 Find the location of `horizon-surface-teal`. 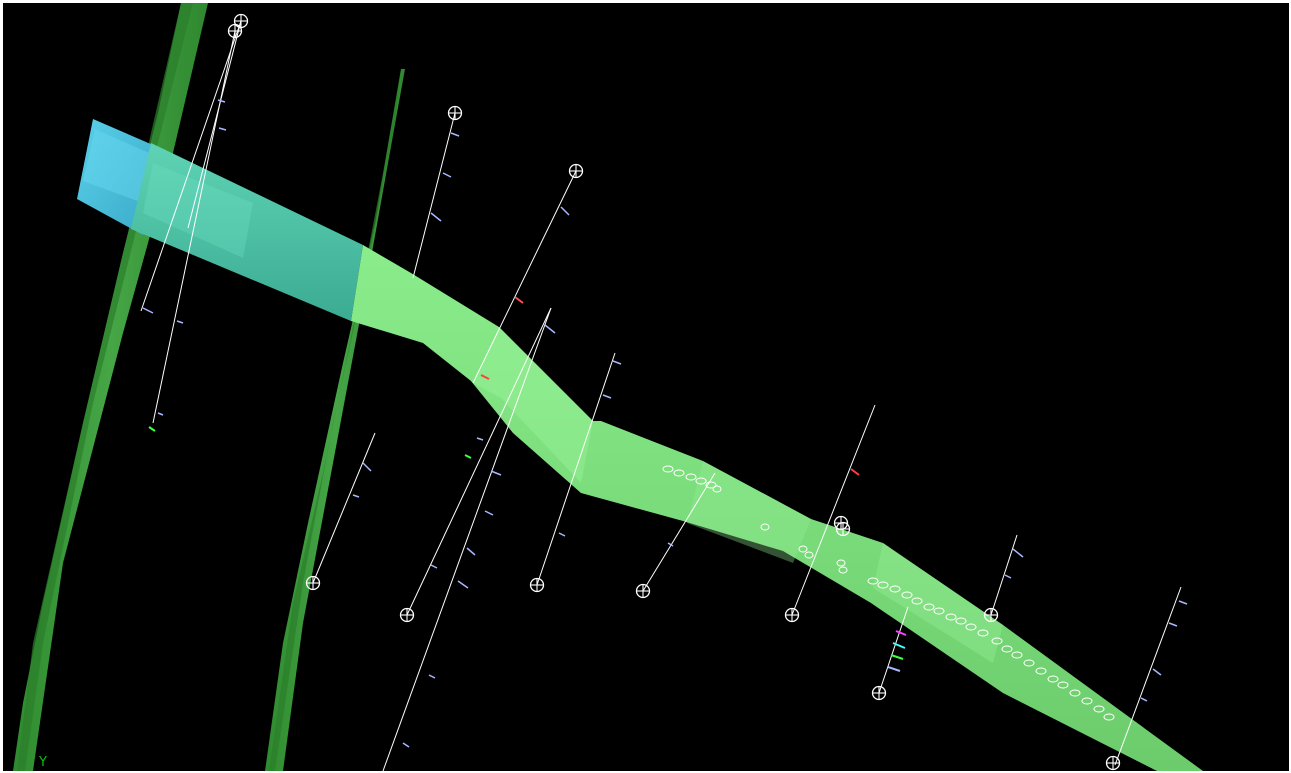

horizon-surface-teal is located at coordinates (247, 232).